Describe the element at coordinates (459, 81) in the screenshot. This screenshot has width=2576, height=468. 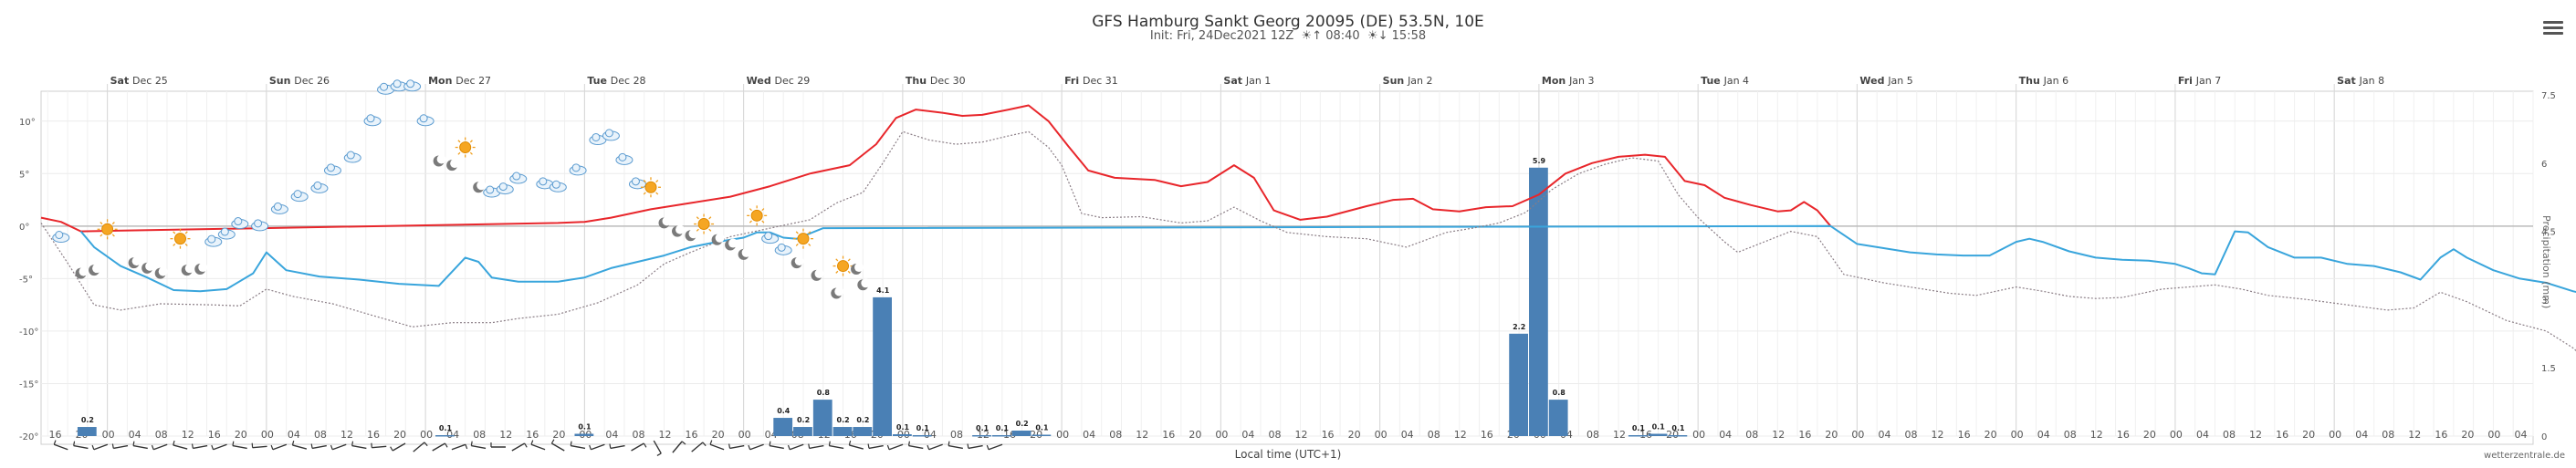
I see `day-label: Mon Dec 27` at that location.